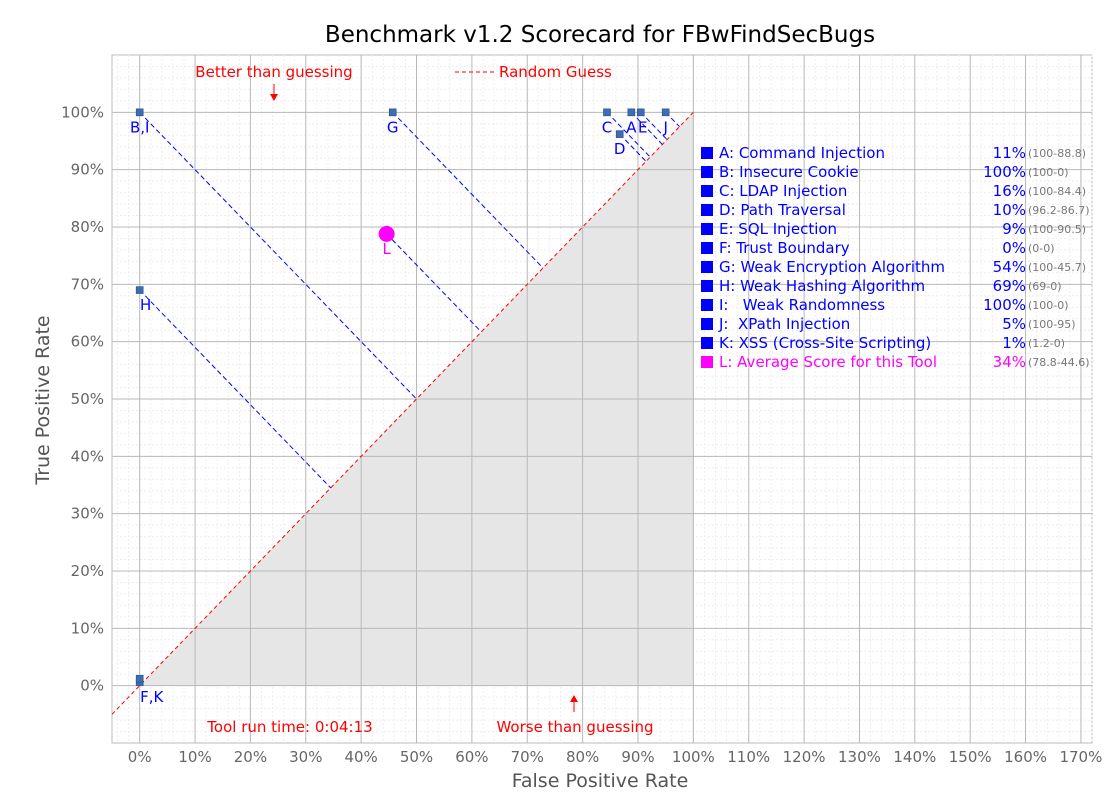 This screenshot has height=800, width=1120. Describe the element at coordinates (600, 781) in the screenshot. I see `x-axis-label: False Positive Rate` at that location.